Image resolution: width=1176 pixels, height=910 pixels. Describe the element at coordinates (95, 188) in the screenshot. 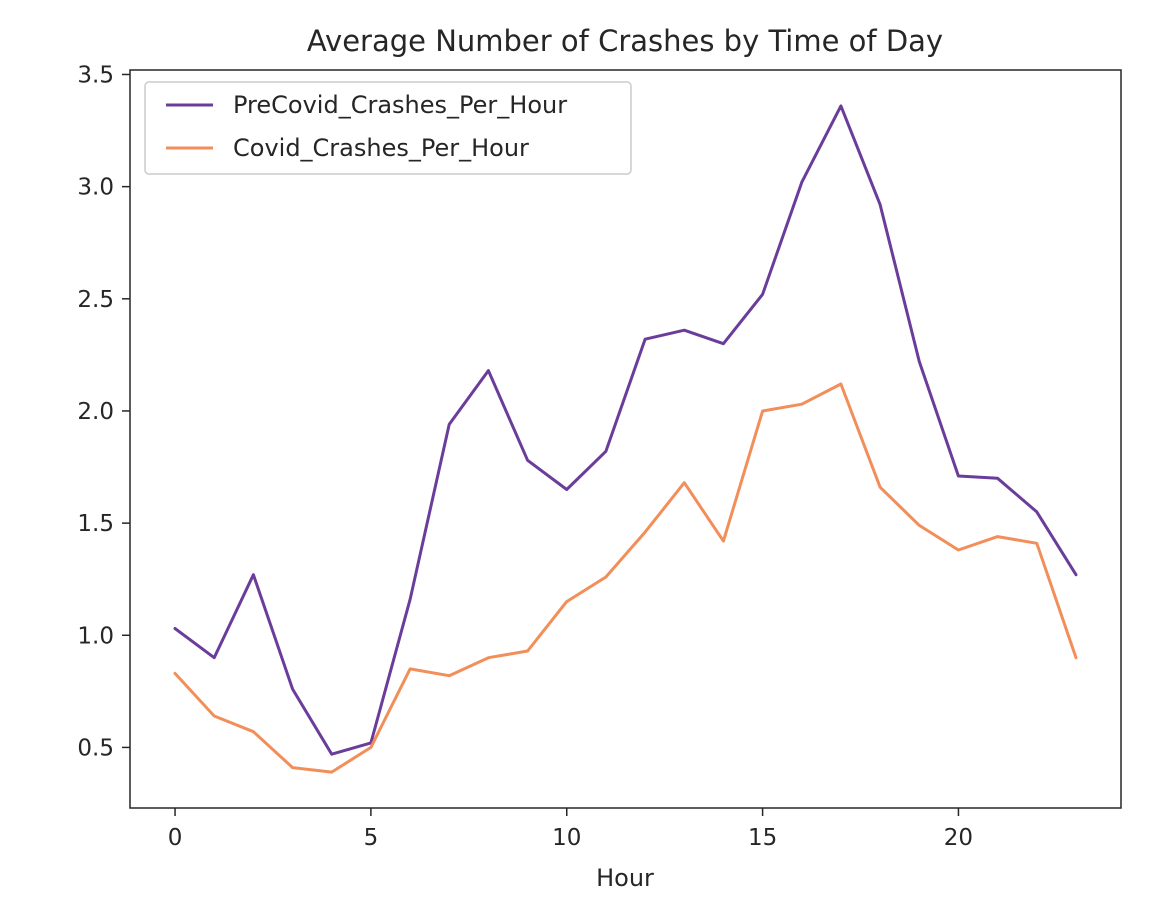

I see `y-tick-label: 3.0` at that location.